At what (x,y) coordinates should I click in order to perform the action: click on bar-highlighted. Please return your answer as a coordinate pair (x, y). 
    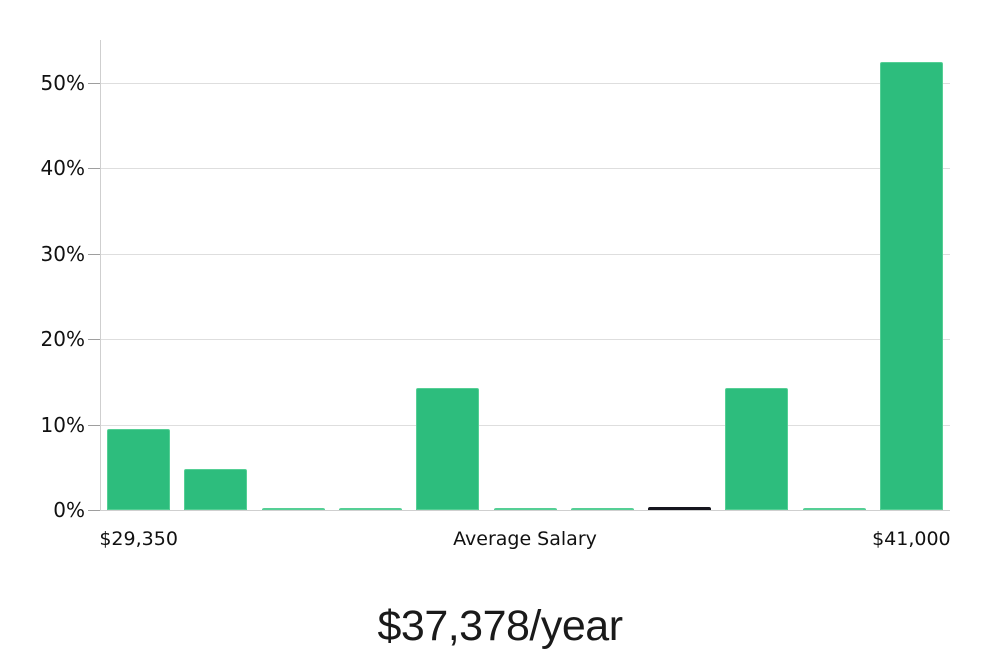
    Looking at the image, I should click on (680, 508).